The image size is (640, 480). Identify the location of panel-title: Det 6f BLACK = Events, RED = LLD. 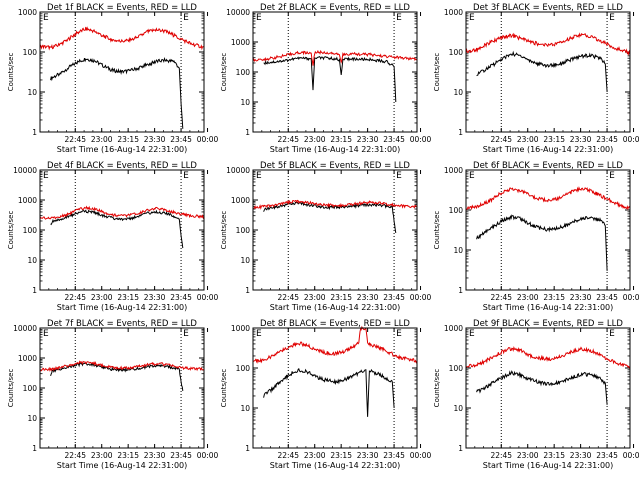
(548, 166).